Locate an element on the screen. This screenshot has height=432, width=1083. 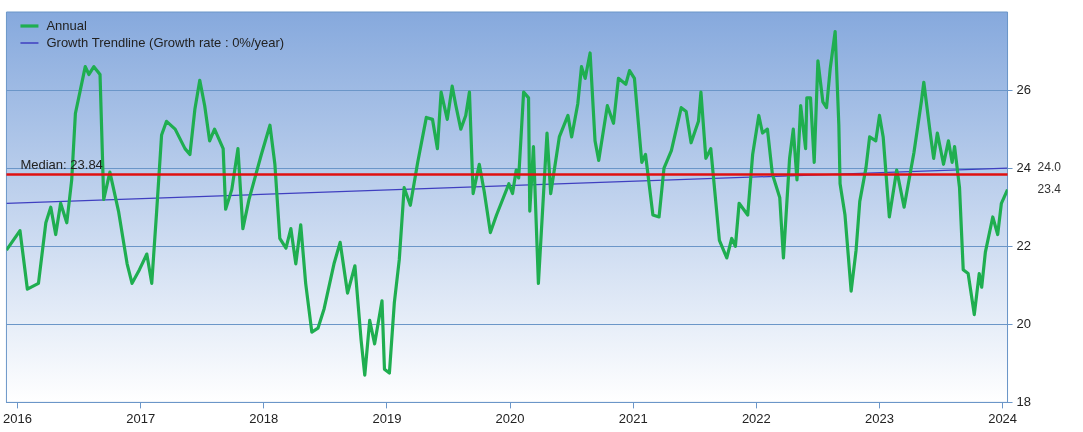
x-tick-label: 2017 is located at coordinates (141, 418).